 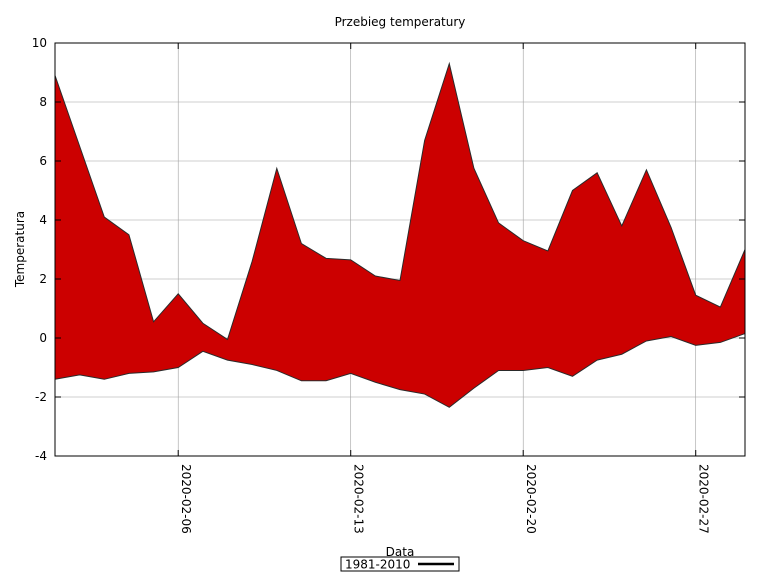 What do you see at coordinates (41, 397) in the screenshot?
I see `y-tick-label: -2` at bounding box center [41, 397].